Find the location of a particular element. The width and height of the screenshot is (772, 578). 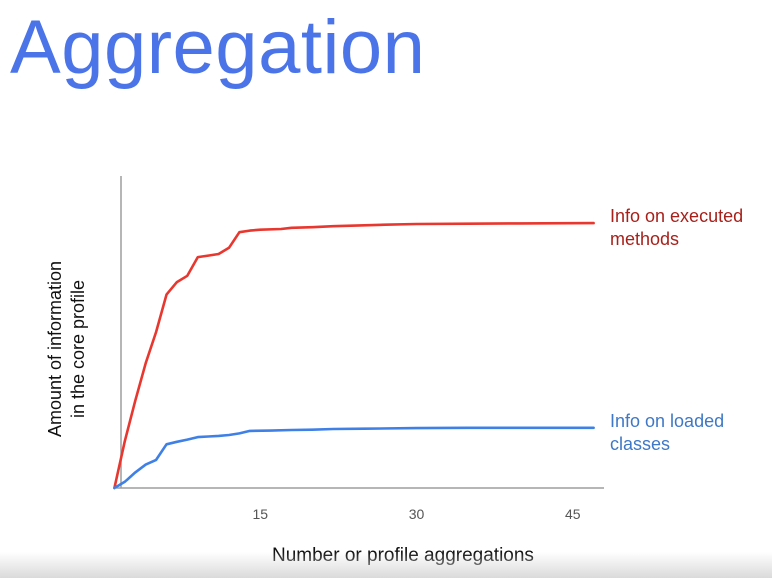

slide-title: Aggregation is located at coordinates (218, 47).